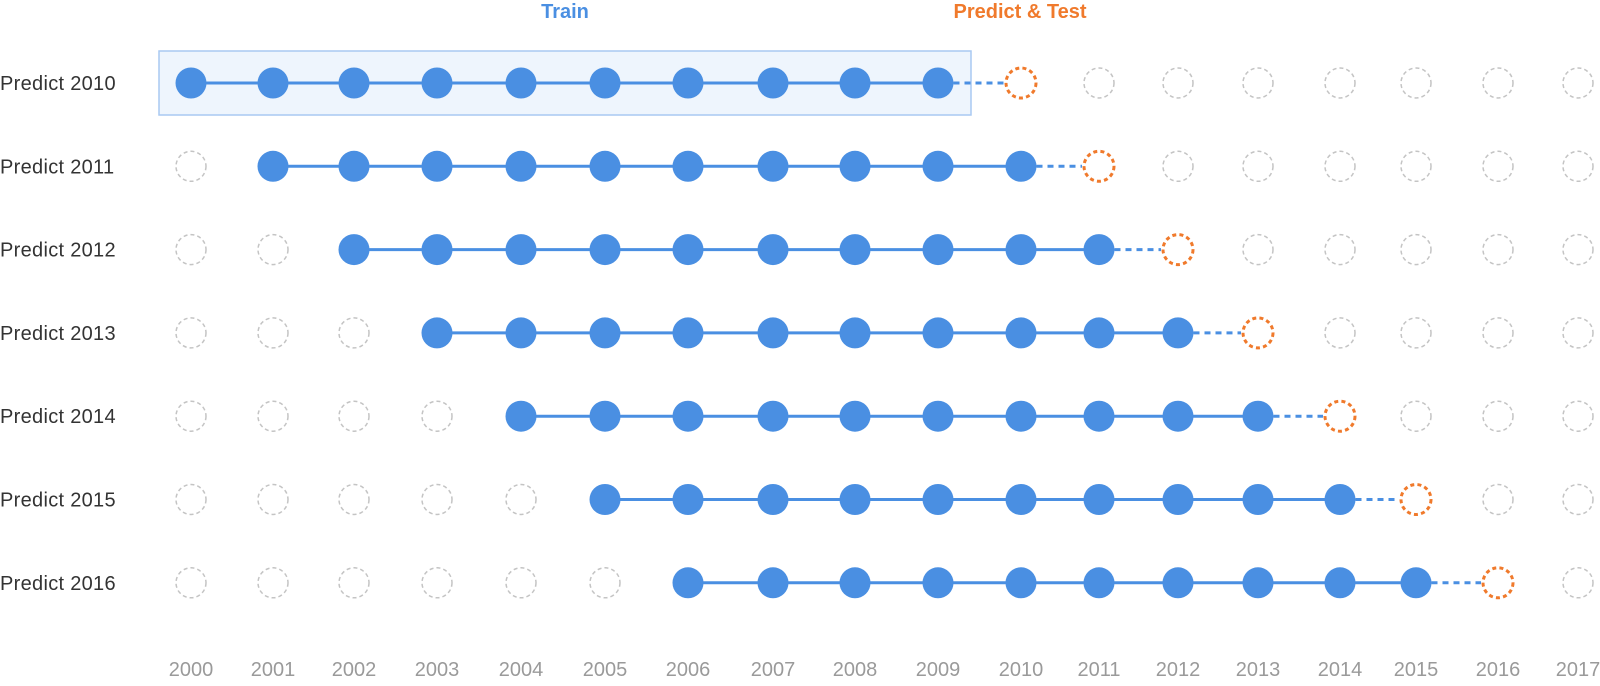 The width and height of the screenshot is (1600, 686). I want to click on year-tick-label: 2012, so click(1178, 670).